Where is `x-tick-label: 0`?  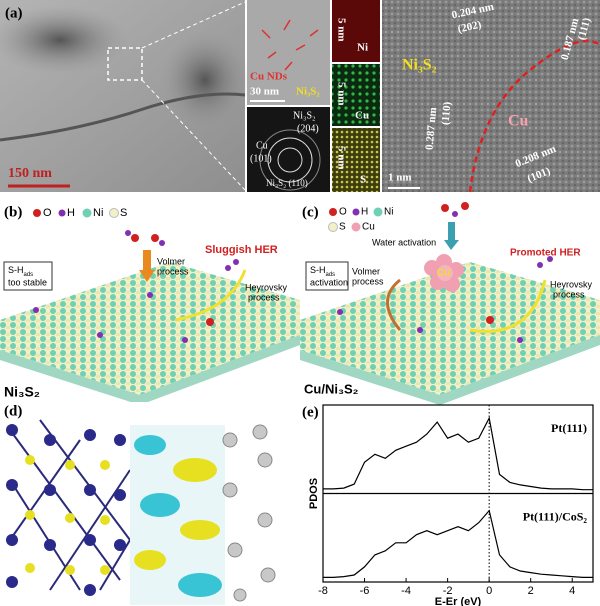
x-tick-label: 0 is located at coordinates (489, 591).